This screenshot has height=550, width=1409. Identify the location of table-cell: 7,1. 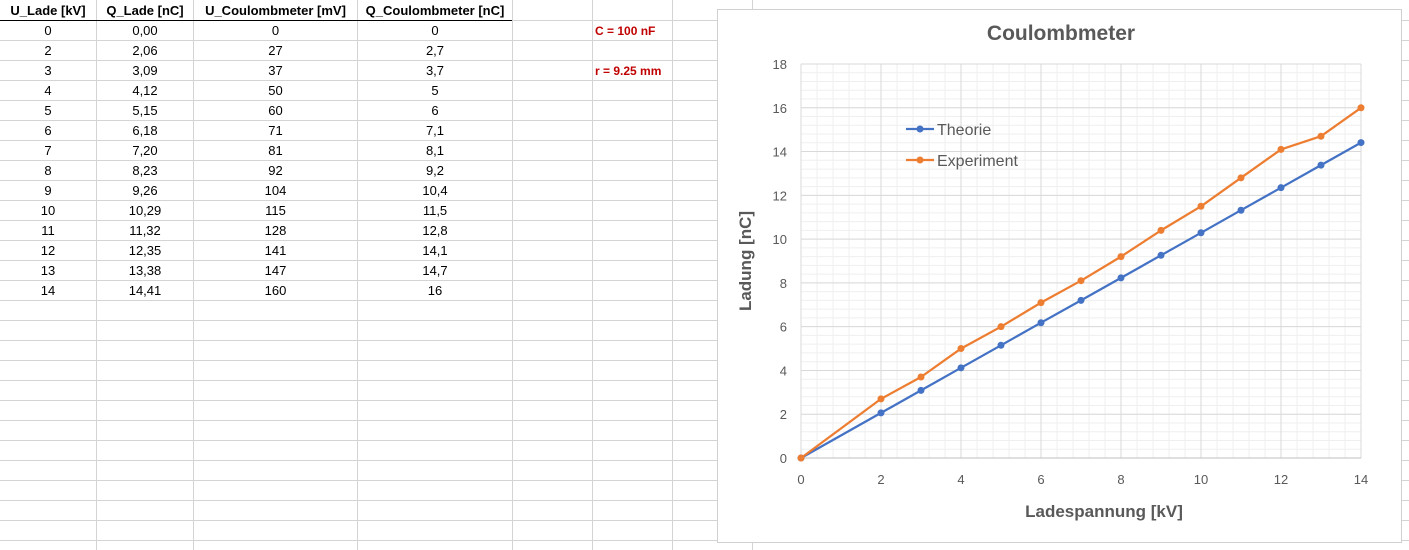
(435, 130).